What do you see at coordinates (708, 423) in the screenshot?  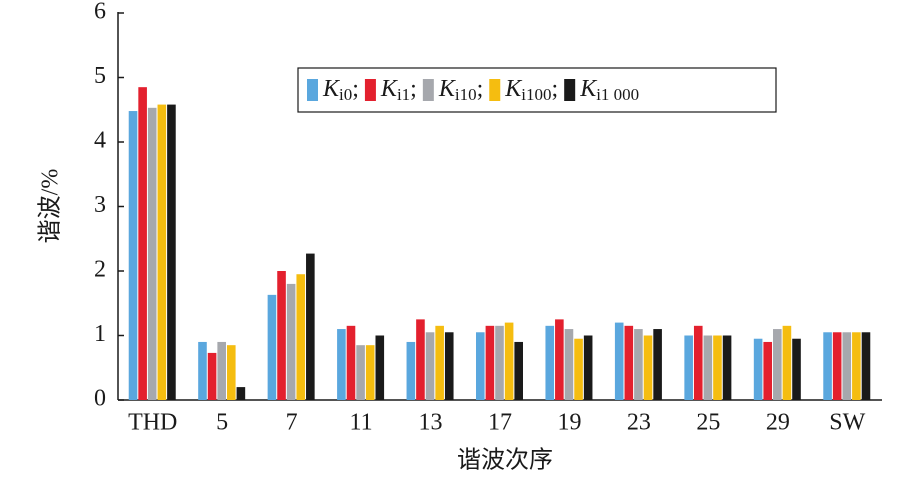 I see `x-tick-label: 25` at bounding box center [708, 423].